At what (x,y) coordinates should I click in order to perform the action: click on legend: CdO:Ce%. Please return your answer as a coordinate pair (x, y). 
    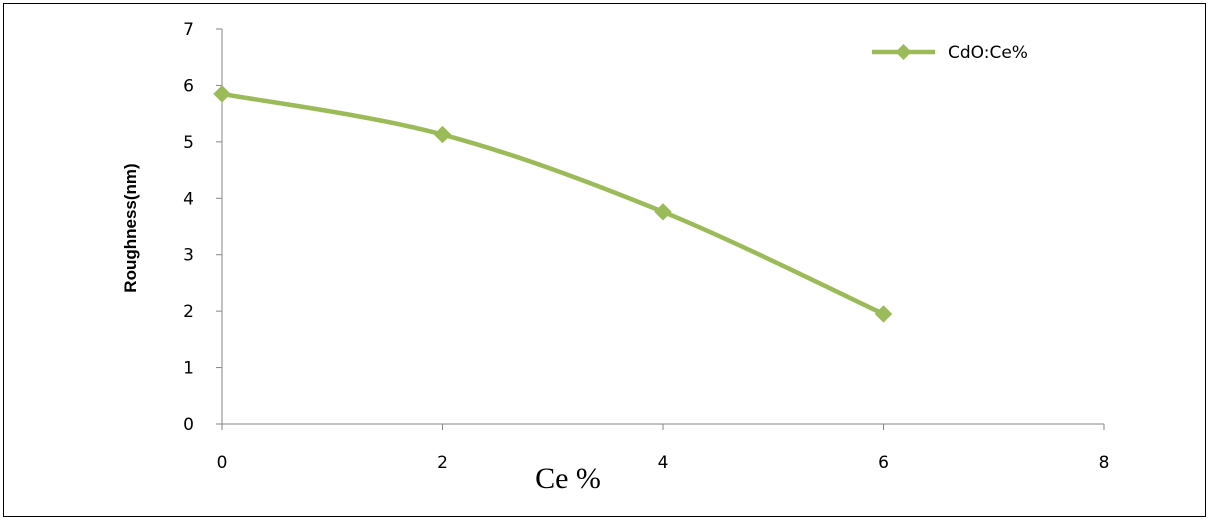
    Looking at the image, I should click on (950, 53).